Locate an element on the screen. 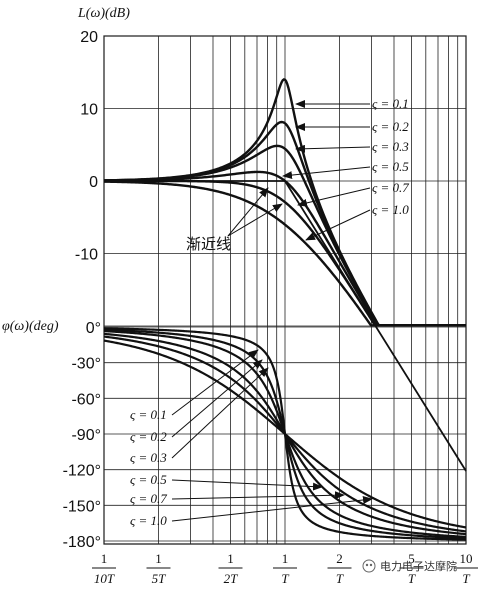 This screenshot has width=481, height=590. magnitude-series-label: ς = 0.3 is located at coordinates (390, 146).